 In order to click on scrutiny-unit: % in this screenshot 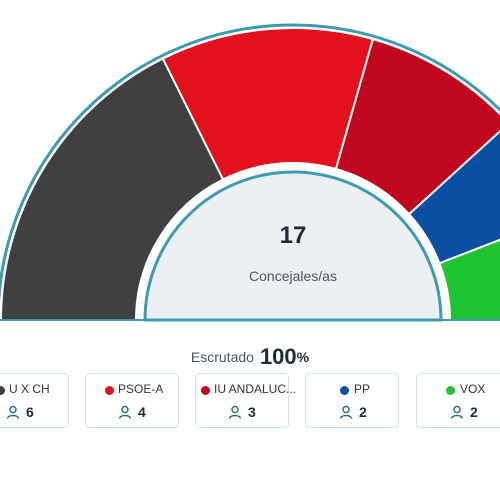, I will do `click(303, 357)`.